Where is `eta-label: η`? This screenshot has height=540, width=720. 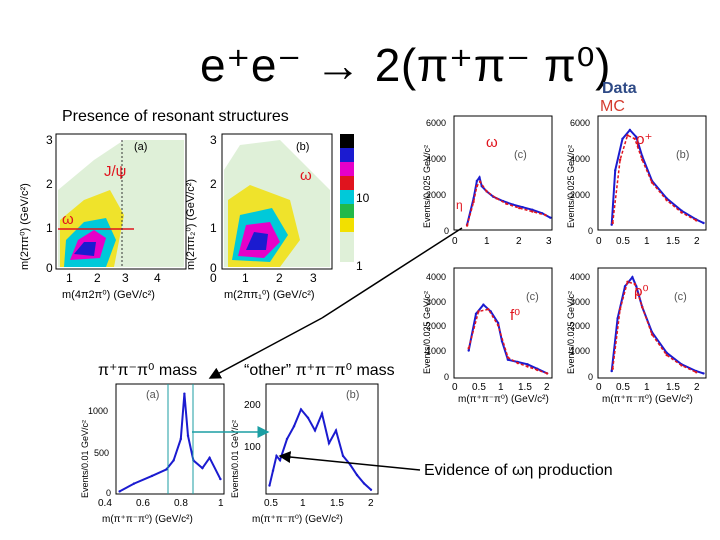 eta-label: η is located at coordinates (459, 205).